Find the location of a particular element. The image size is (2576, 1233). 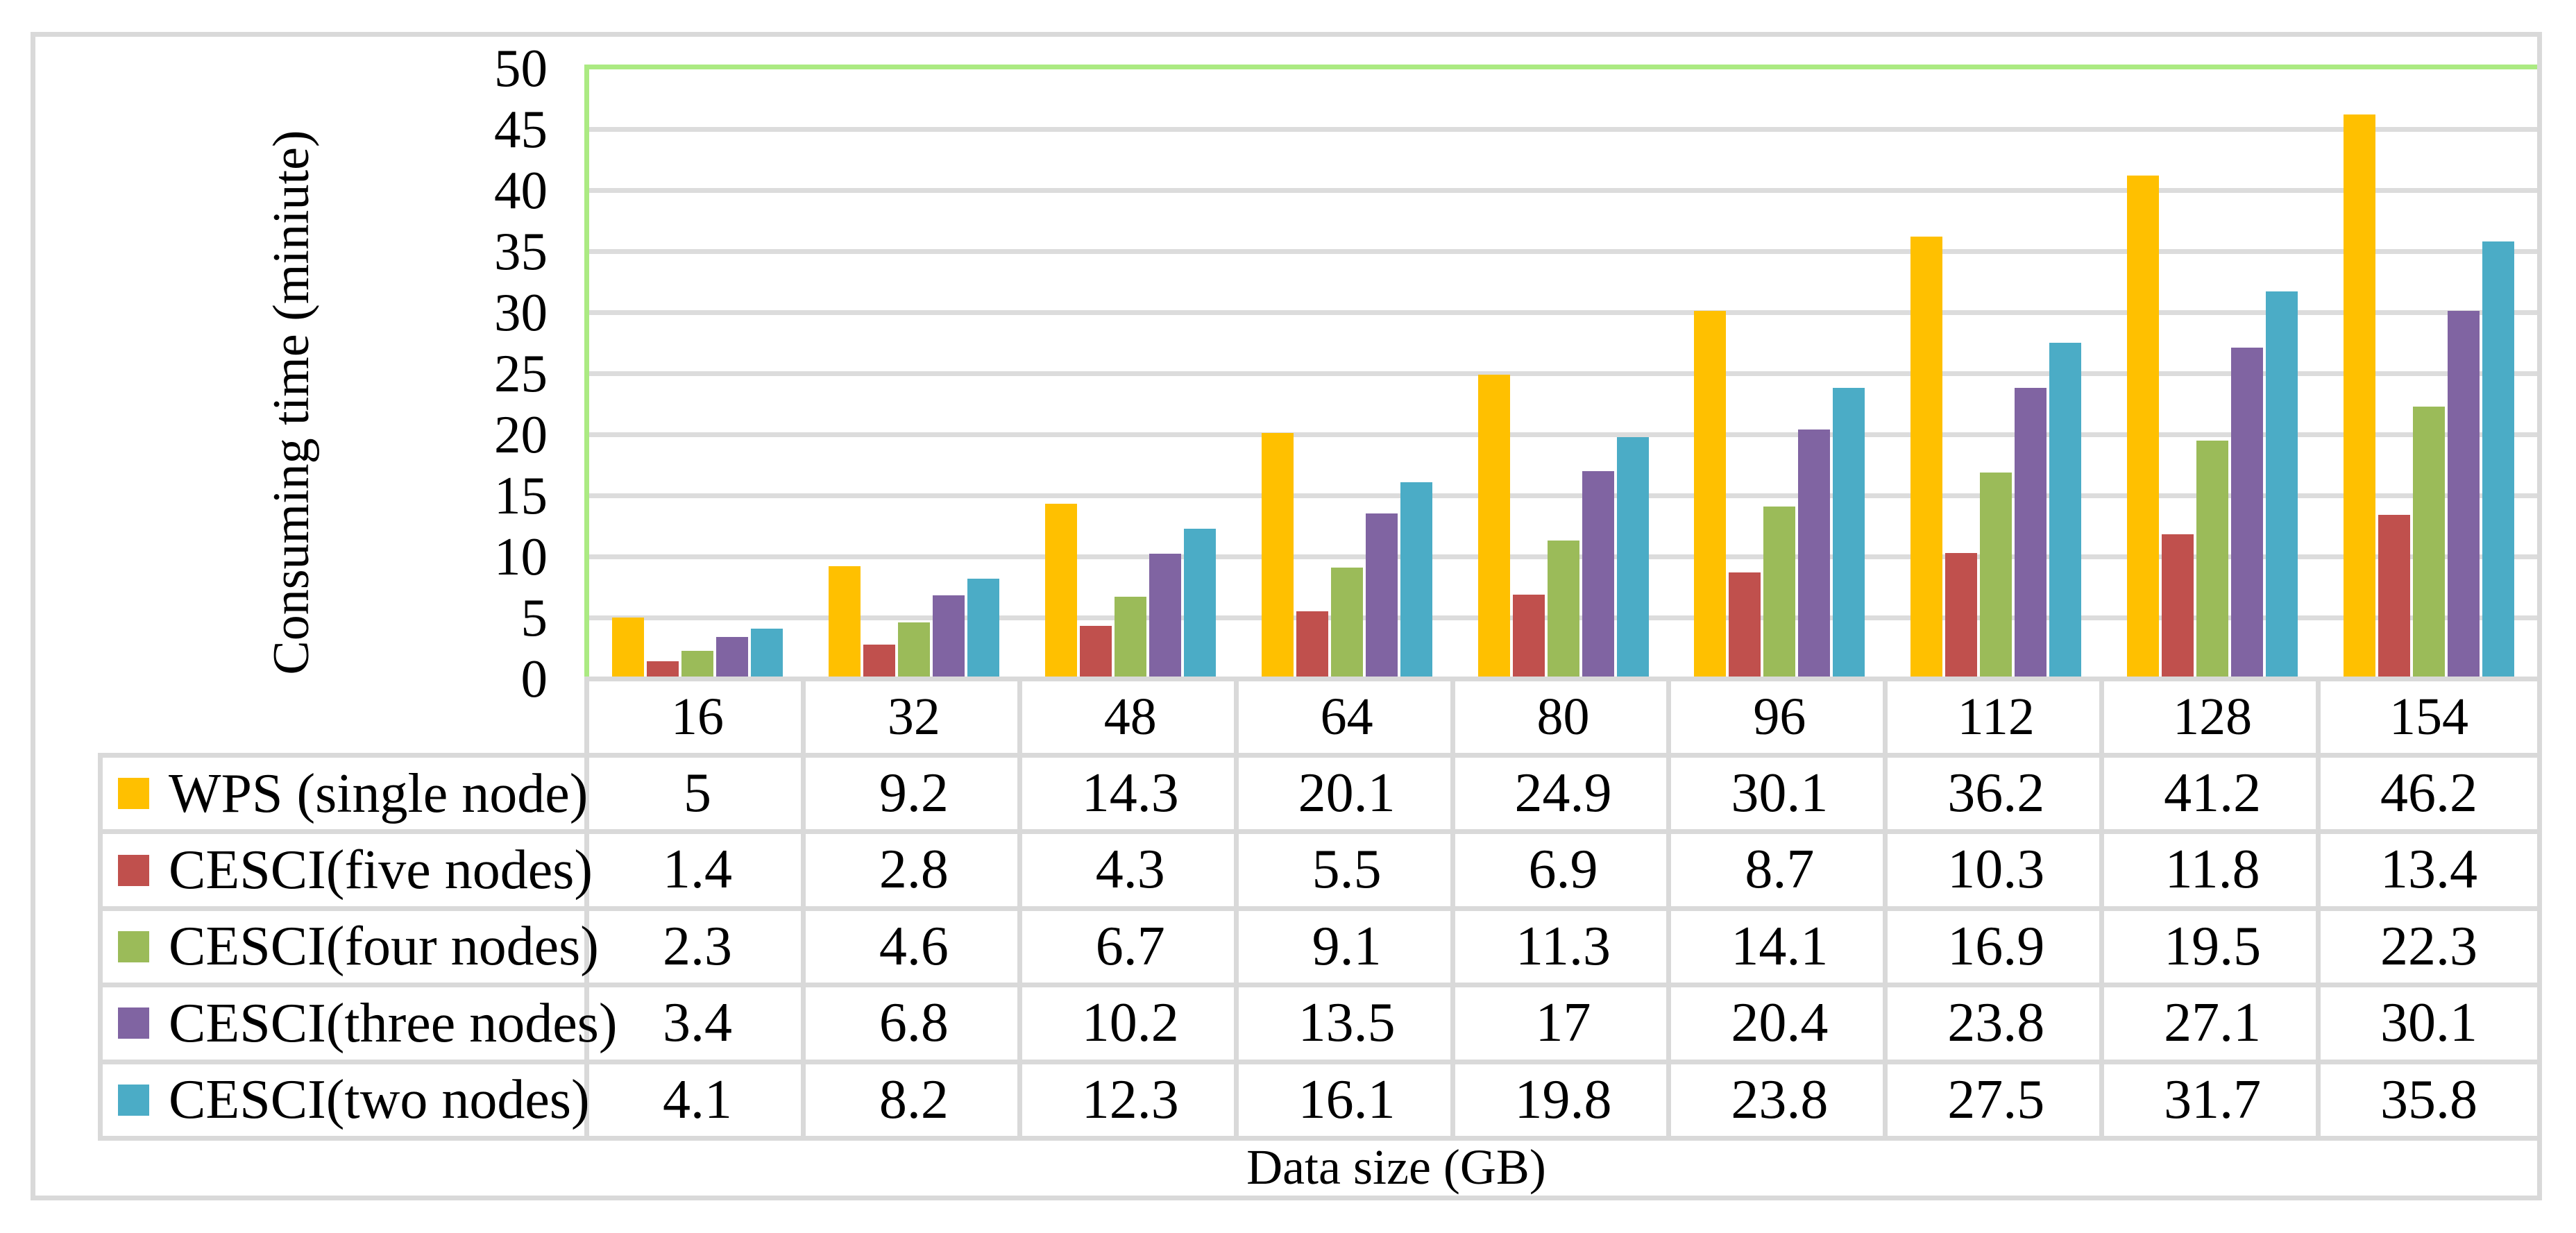

x-category-label: 96 is located at coordinates (1780, 717).